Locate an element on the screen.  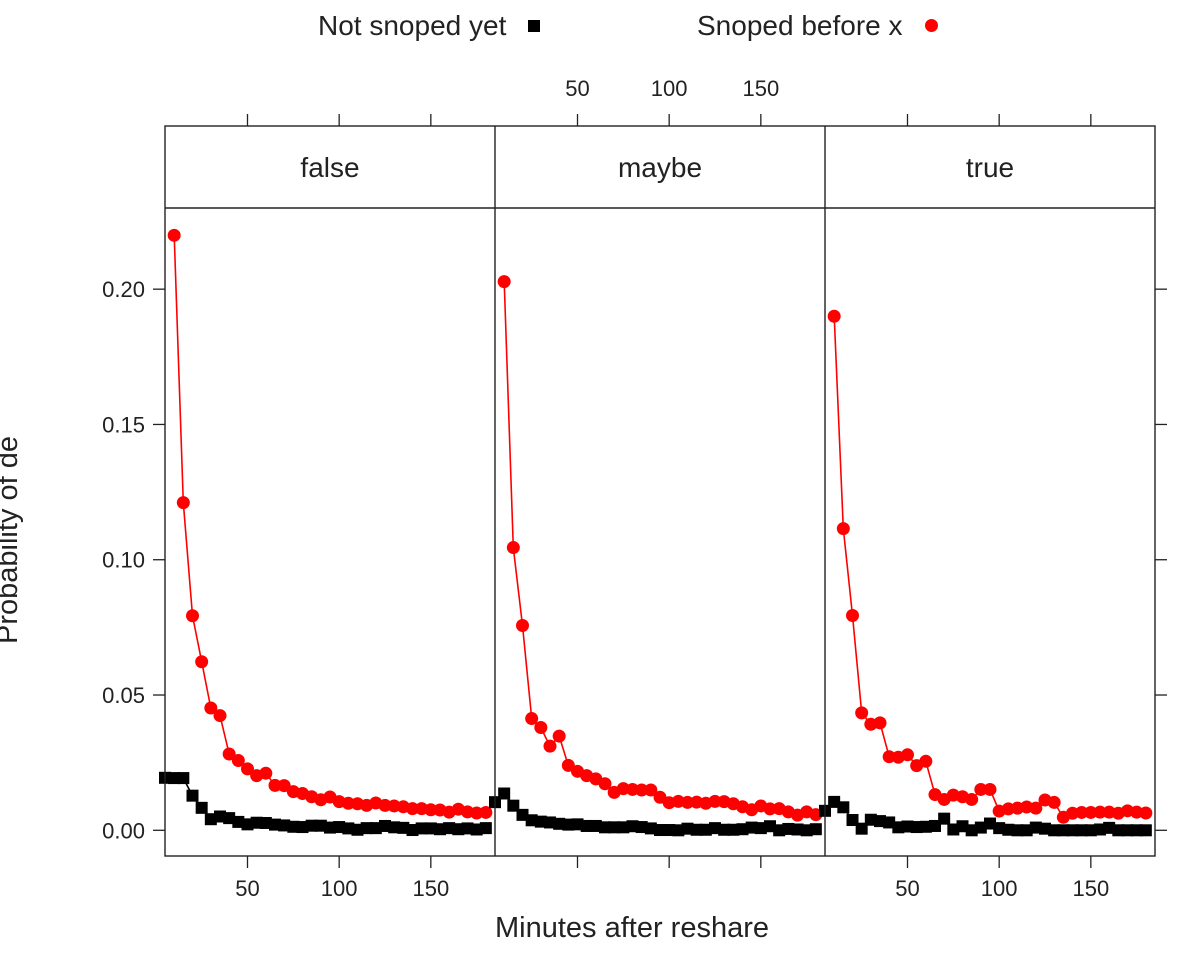
legend-item-not-snoped-yet: Not snoped yet is located at coordinates (429, 26).